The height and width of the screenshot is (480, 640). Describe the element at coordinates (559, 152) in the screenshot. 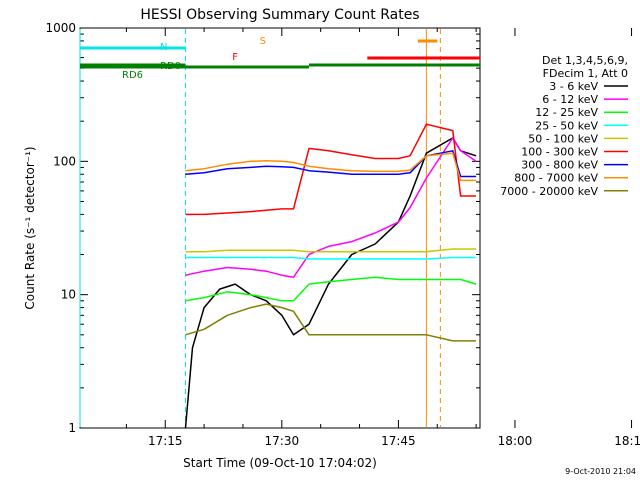

I see `legend-entry: 100 - 300 keV` at that location.